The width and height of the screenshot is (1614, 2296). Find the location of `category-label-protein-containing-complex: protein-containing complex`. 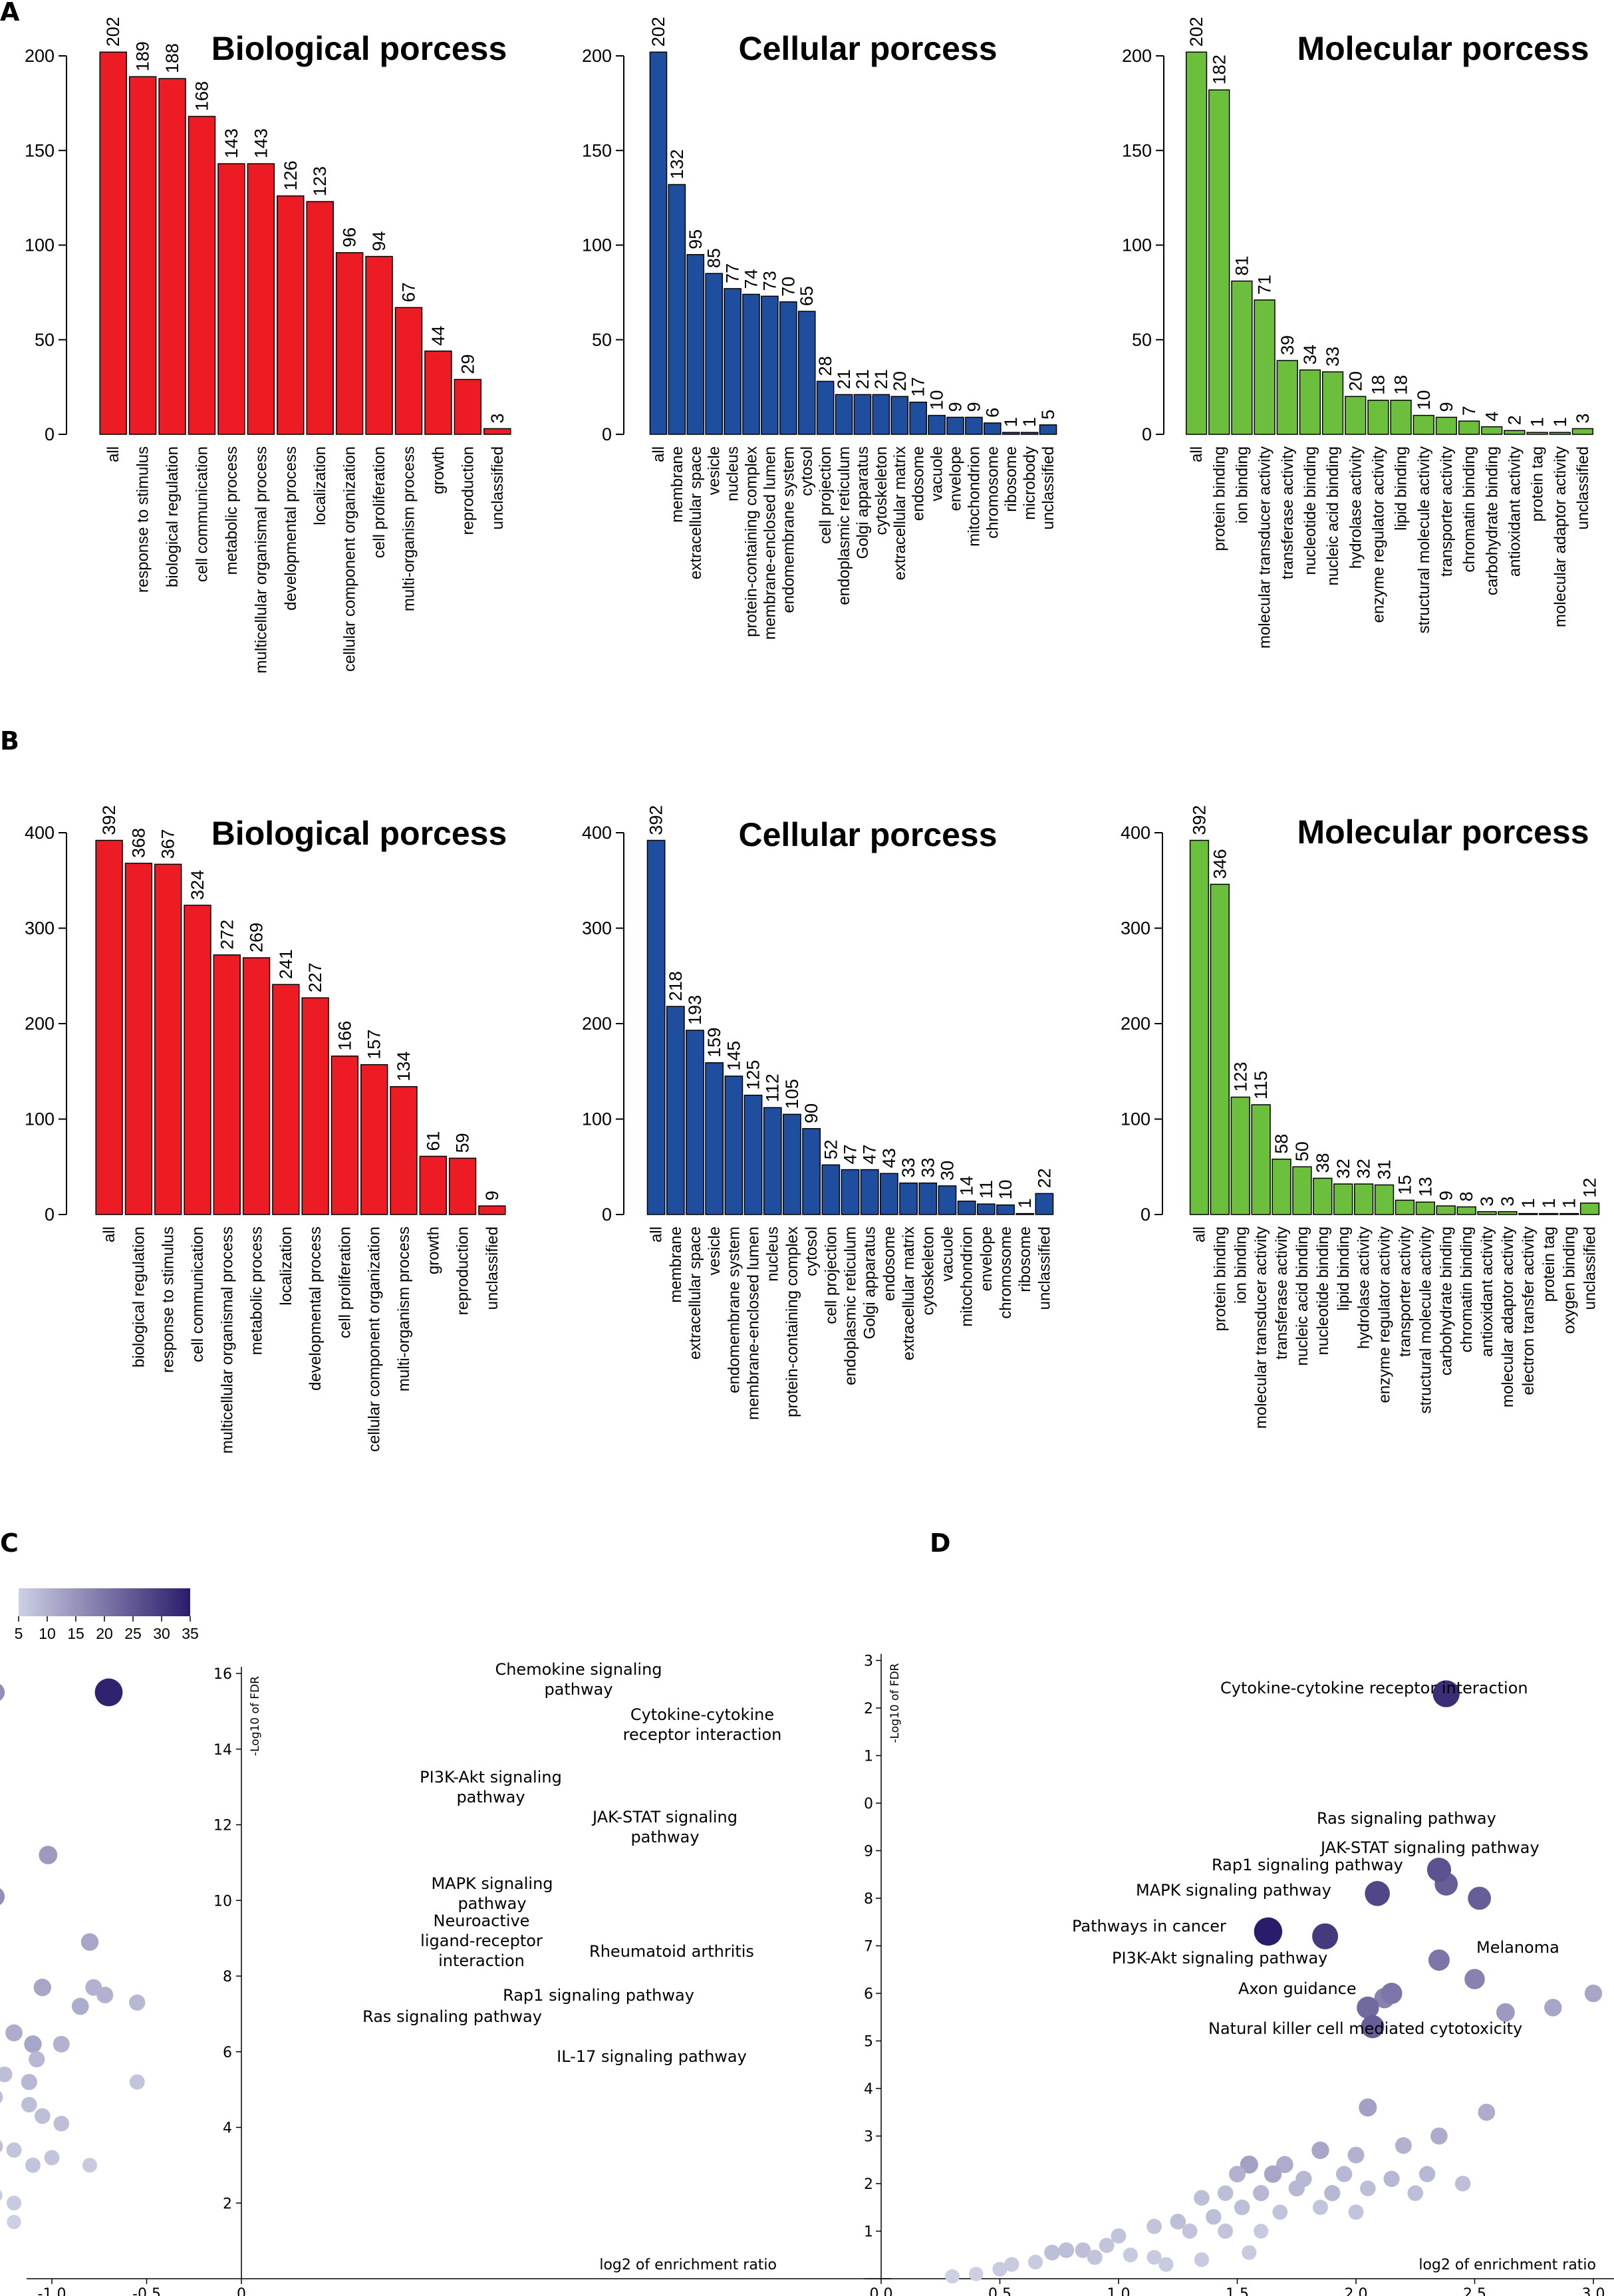

category-label-protein-containing-complex: protein-containing complex is located at coordinates (752, 541).